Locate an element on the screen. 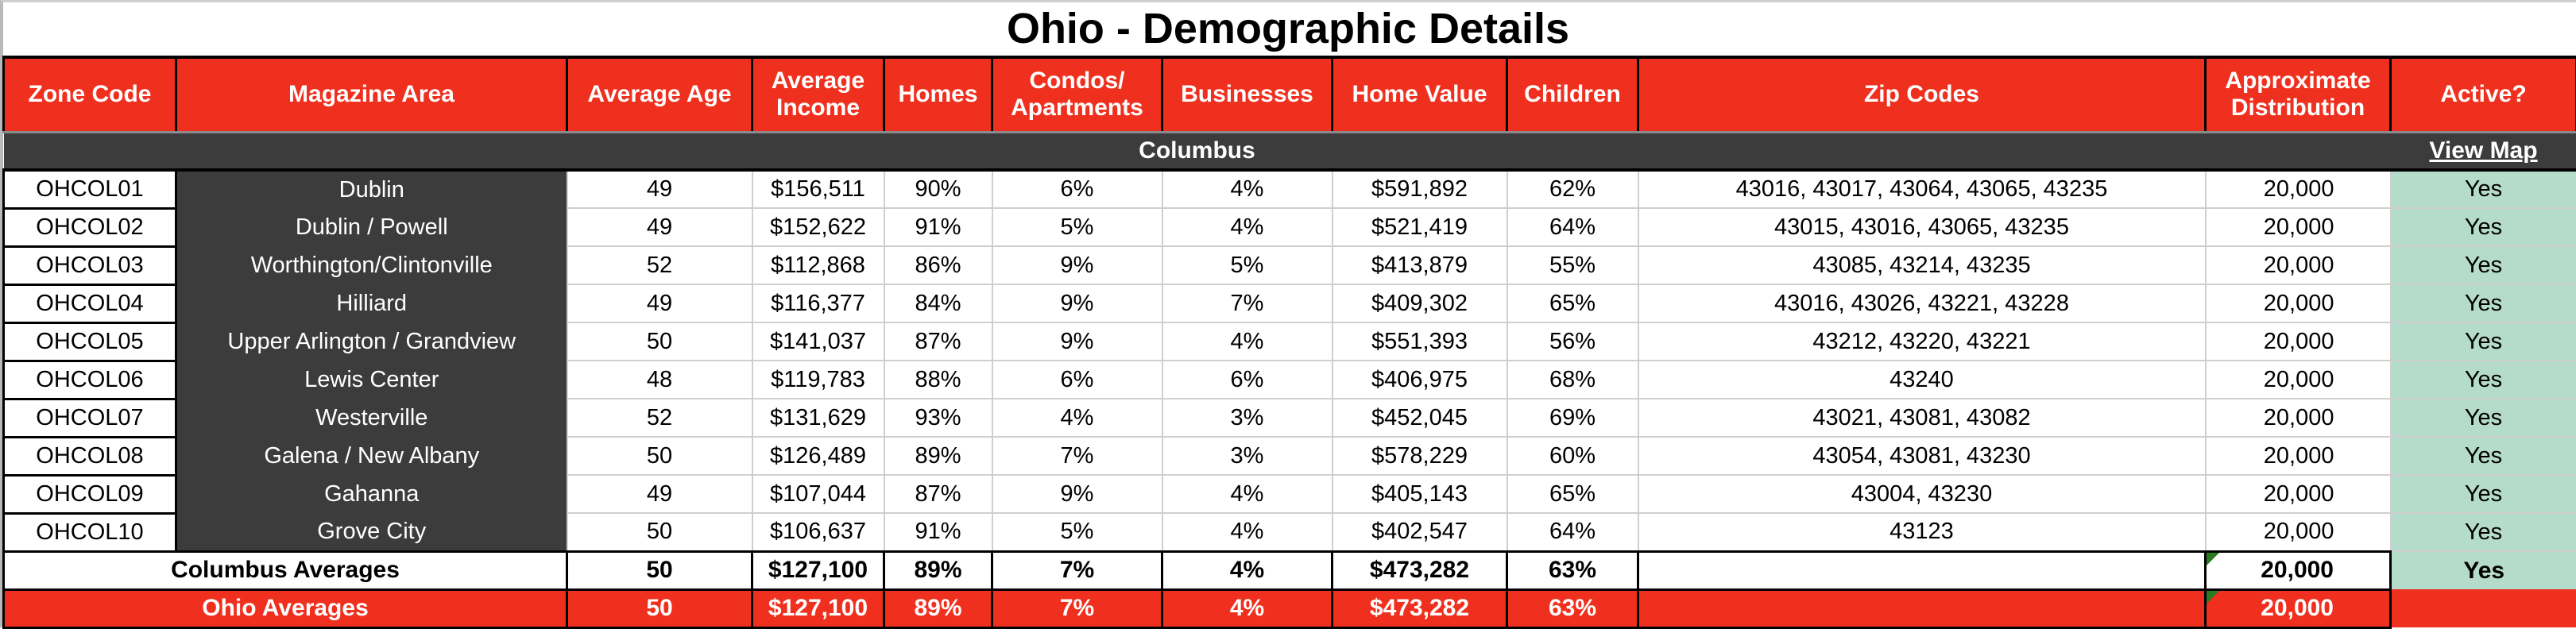  header-magazine-area: Magazine Area is located at coordinates (371, 94).